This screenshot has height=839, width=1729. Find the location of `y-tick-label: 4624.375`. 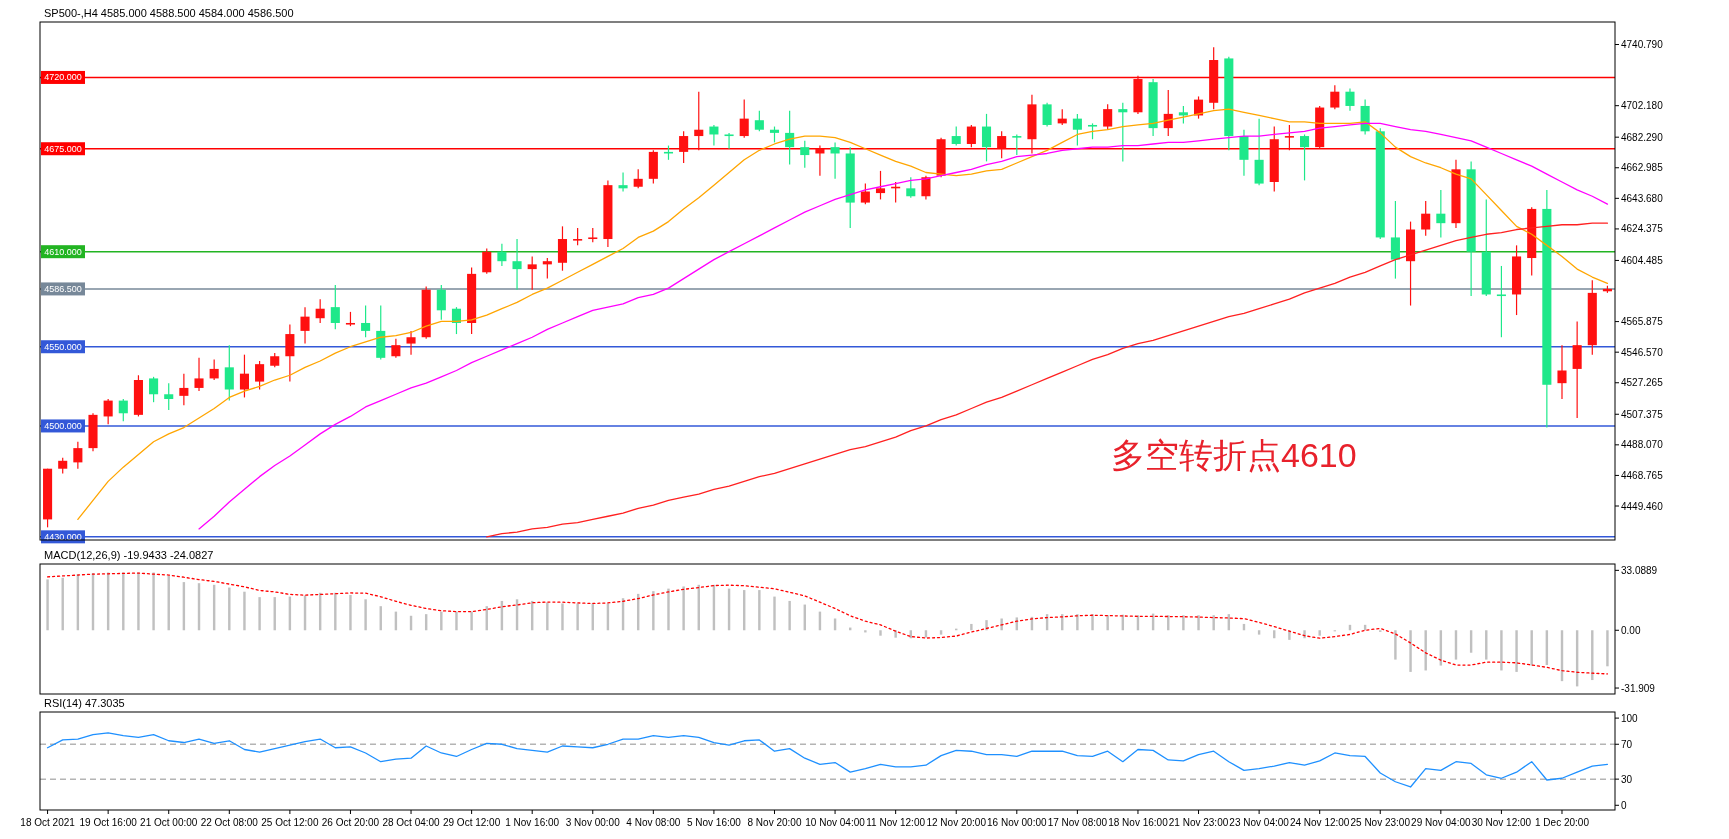

y-tick-label: 4624.375 is located at coordinates (1642, 229).